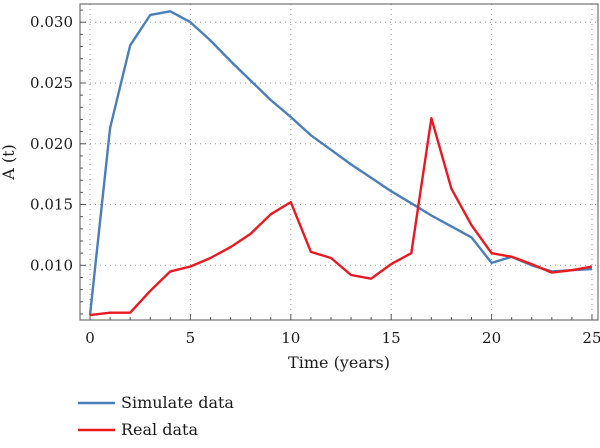 The width and height of the screenshot is (600, 448). What do you see at coordinates (290, 338) in the screenshot?
I see `x-tick-label: 10` at bounding box center [290, 338].